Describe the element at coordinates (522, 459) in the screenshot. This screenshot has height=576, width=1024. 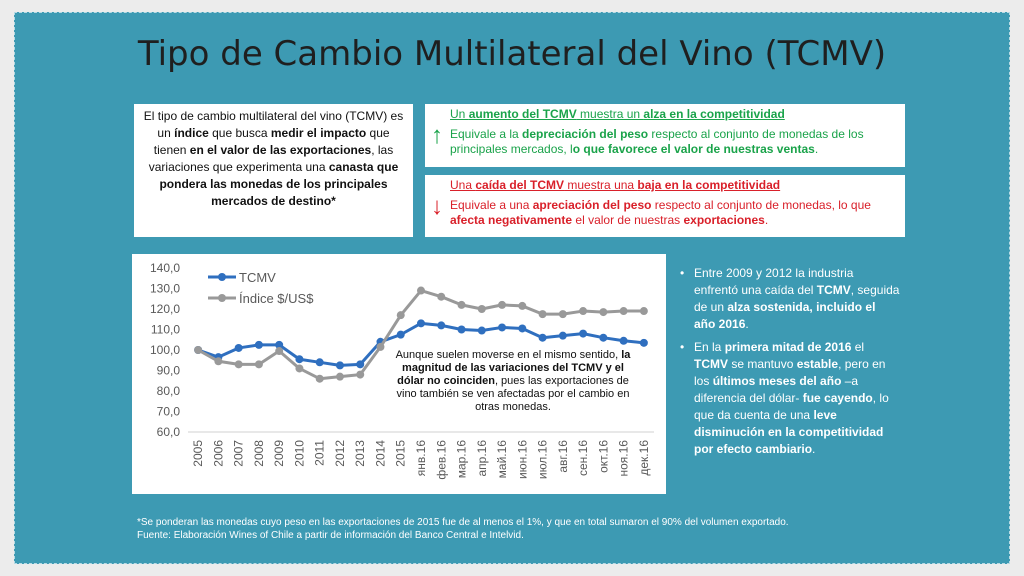
I see `x-tick-label: июн.16` at that location.